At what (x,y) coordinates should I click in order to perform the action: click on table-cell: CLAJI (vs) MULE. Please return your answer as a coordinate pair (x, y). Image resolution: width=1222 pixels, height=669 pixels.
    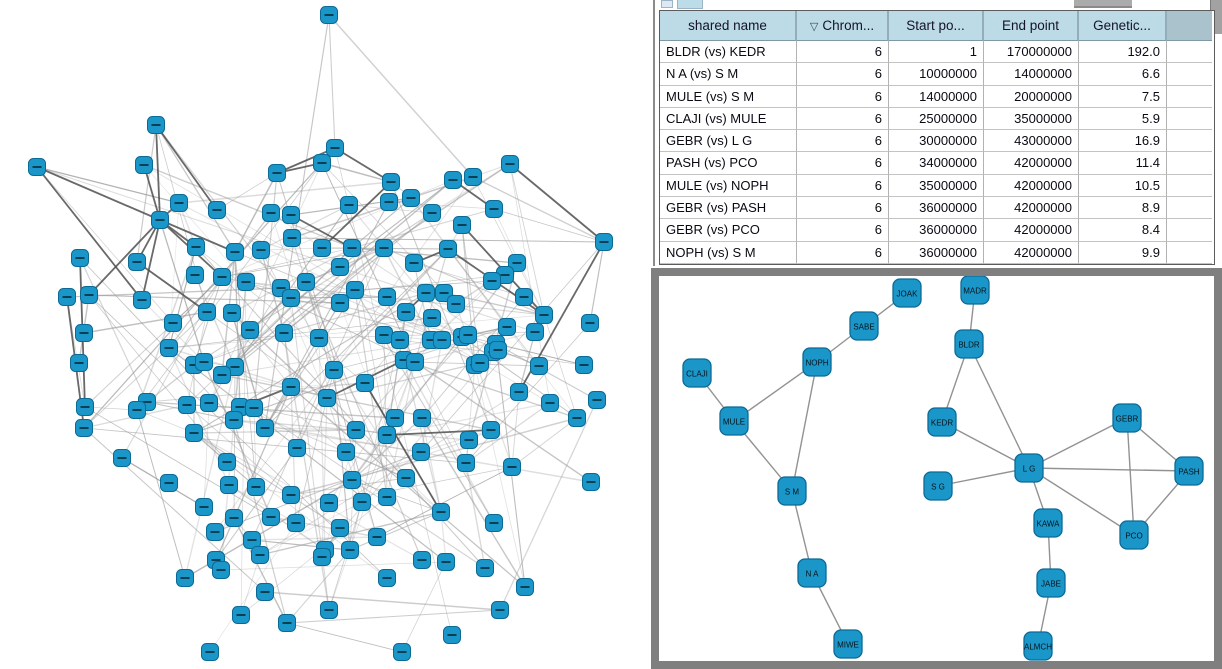
    Looking at the image, I should click on (728, 119).